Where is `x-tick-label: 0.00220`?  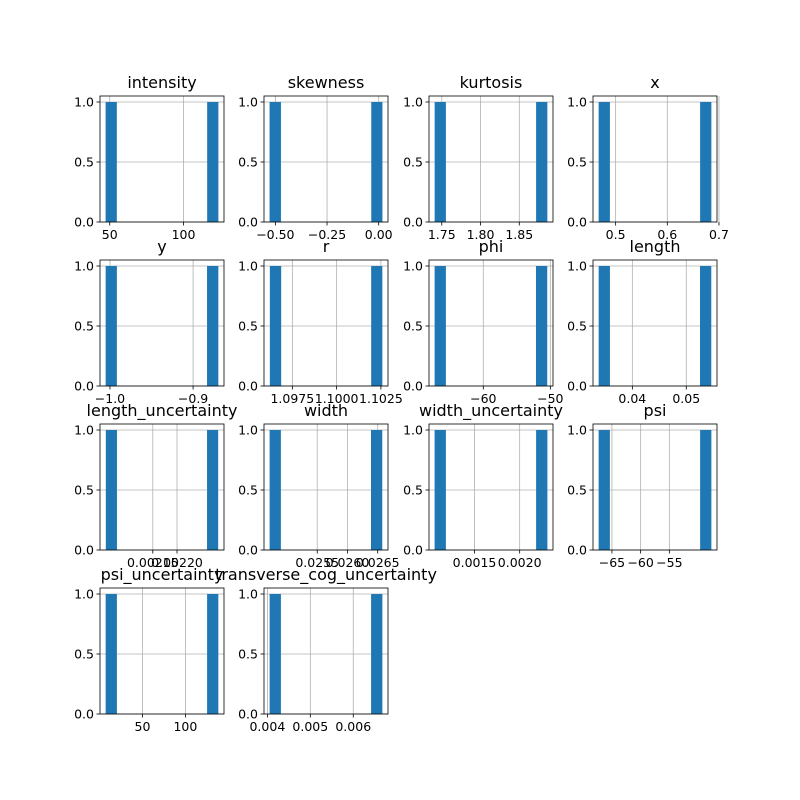 x-tick-label: 0.00220 is located at coordinates (177, 562).